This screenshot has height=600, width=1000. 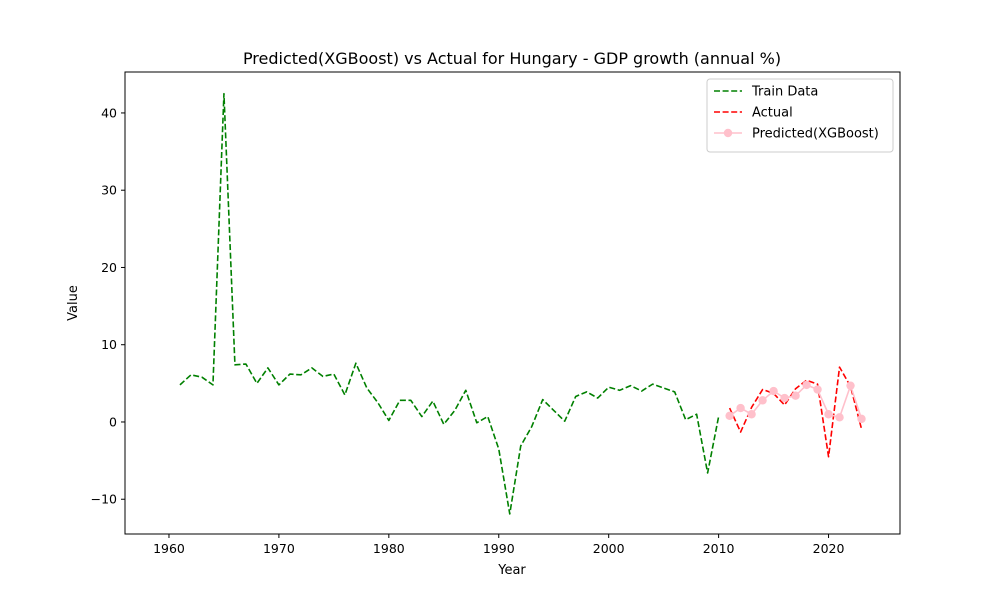 What do you see at coordinates (609, 548) in the screenshot?
I see `x-tick-label: 2000` at bounding box center [609, 548].